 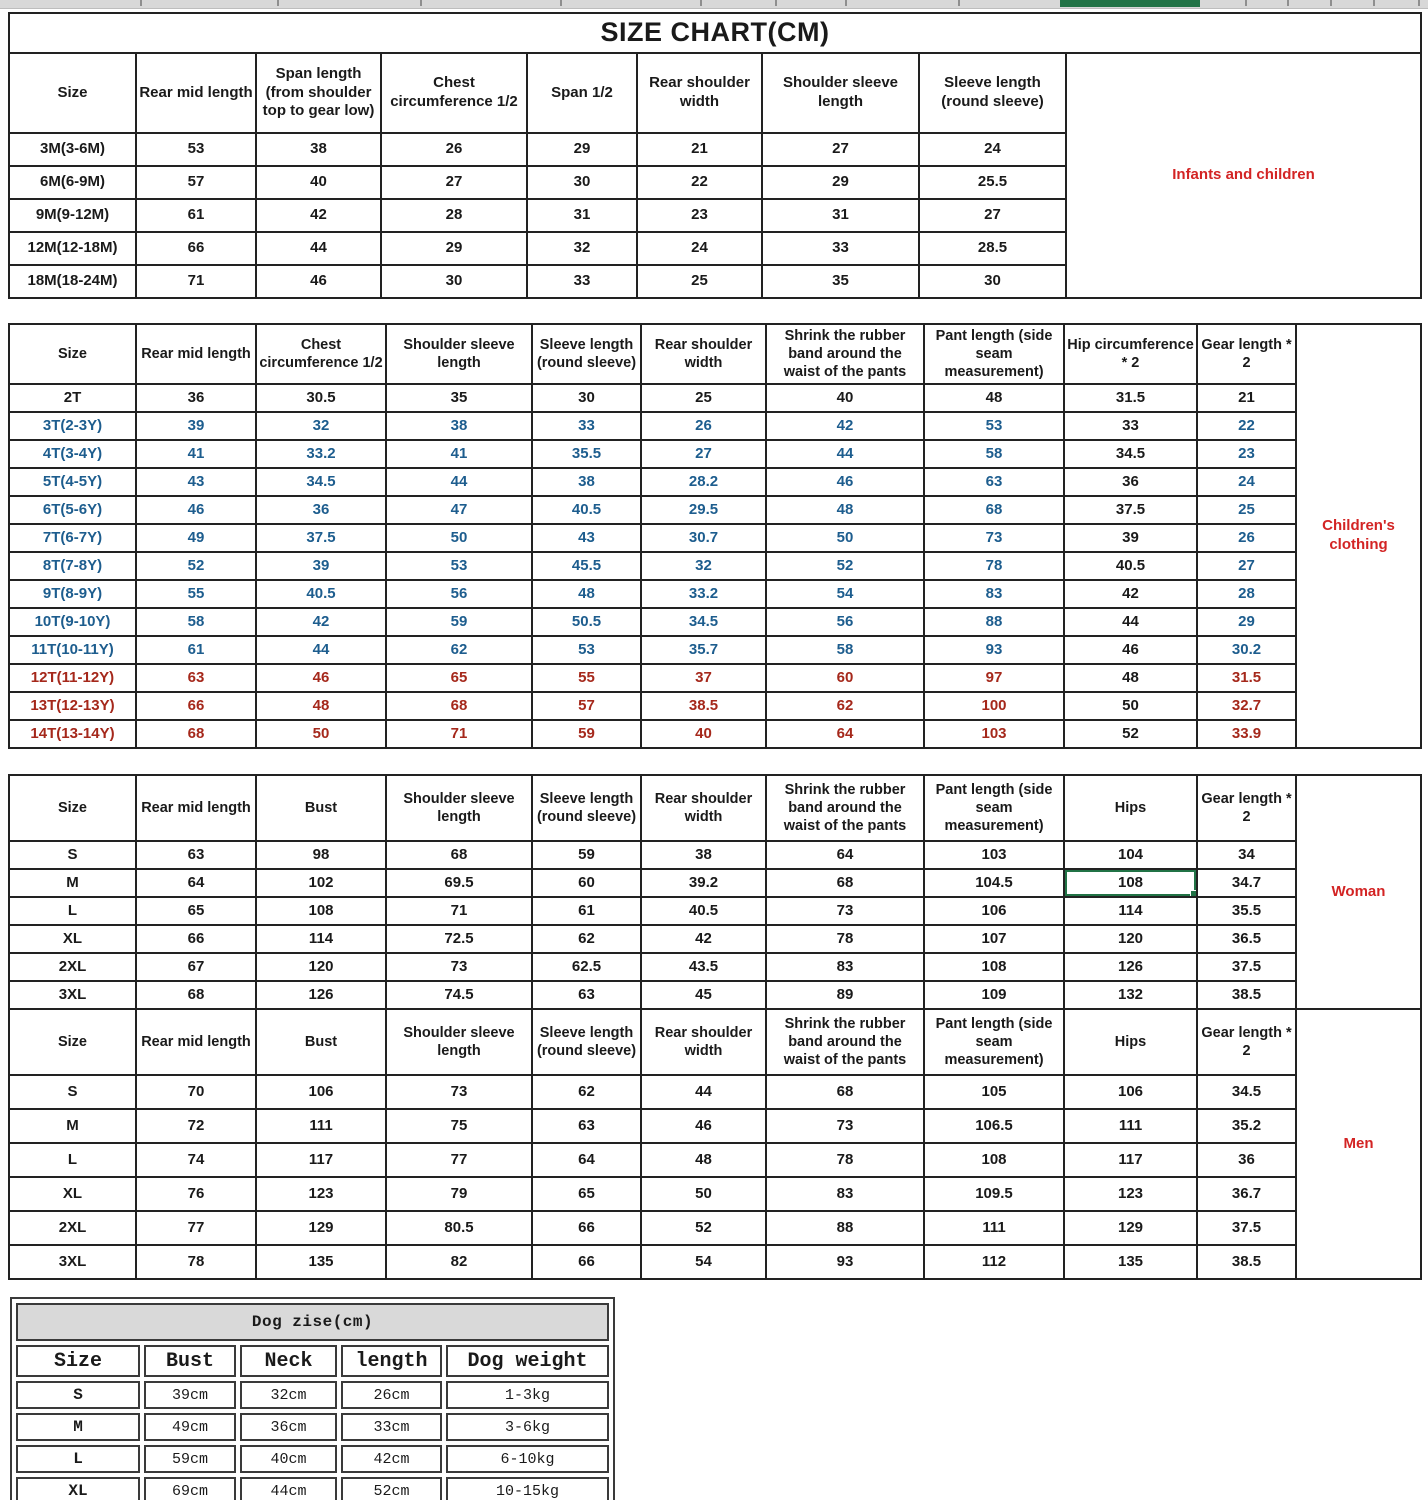 I want to click on value-cell: 66, so click(x=586, y=1262).